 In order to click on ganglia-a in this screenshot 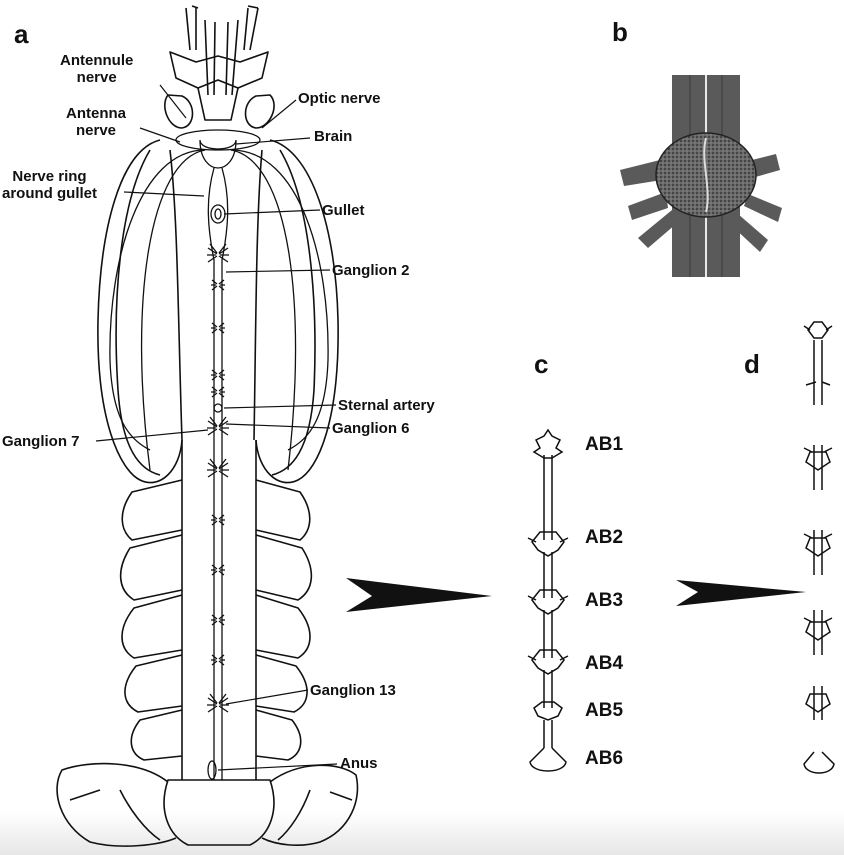, I will do `click(218, 478)`.